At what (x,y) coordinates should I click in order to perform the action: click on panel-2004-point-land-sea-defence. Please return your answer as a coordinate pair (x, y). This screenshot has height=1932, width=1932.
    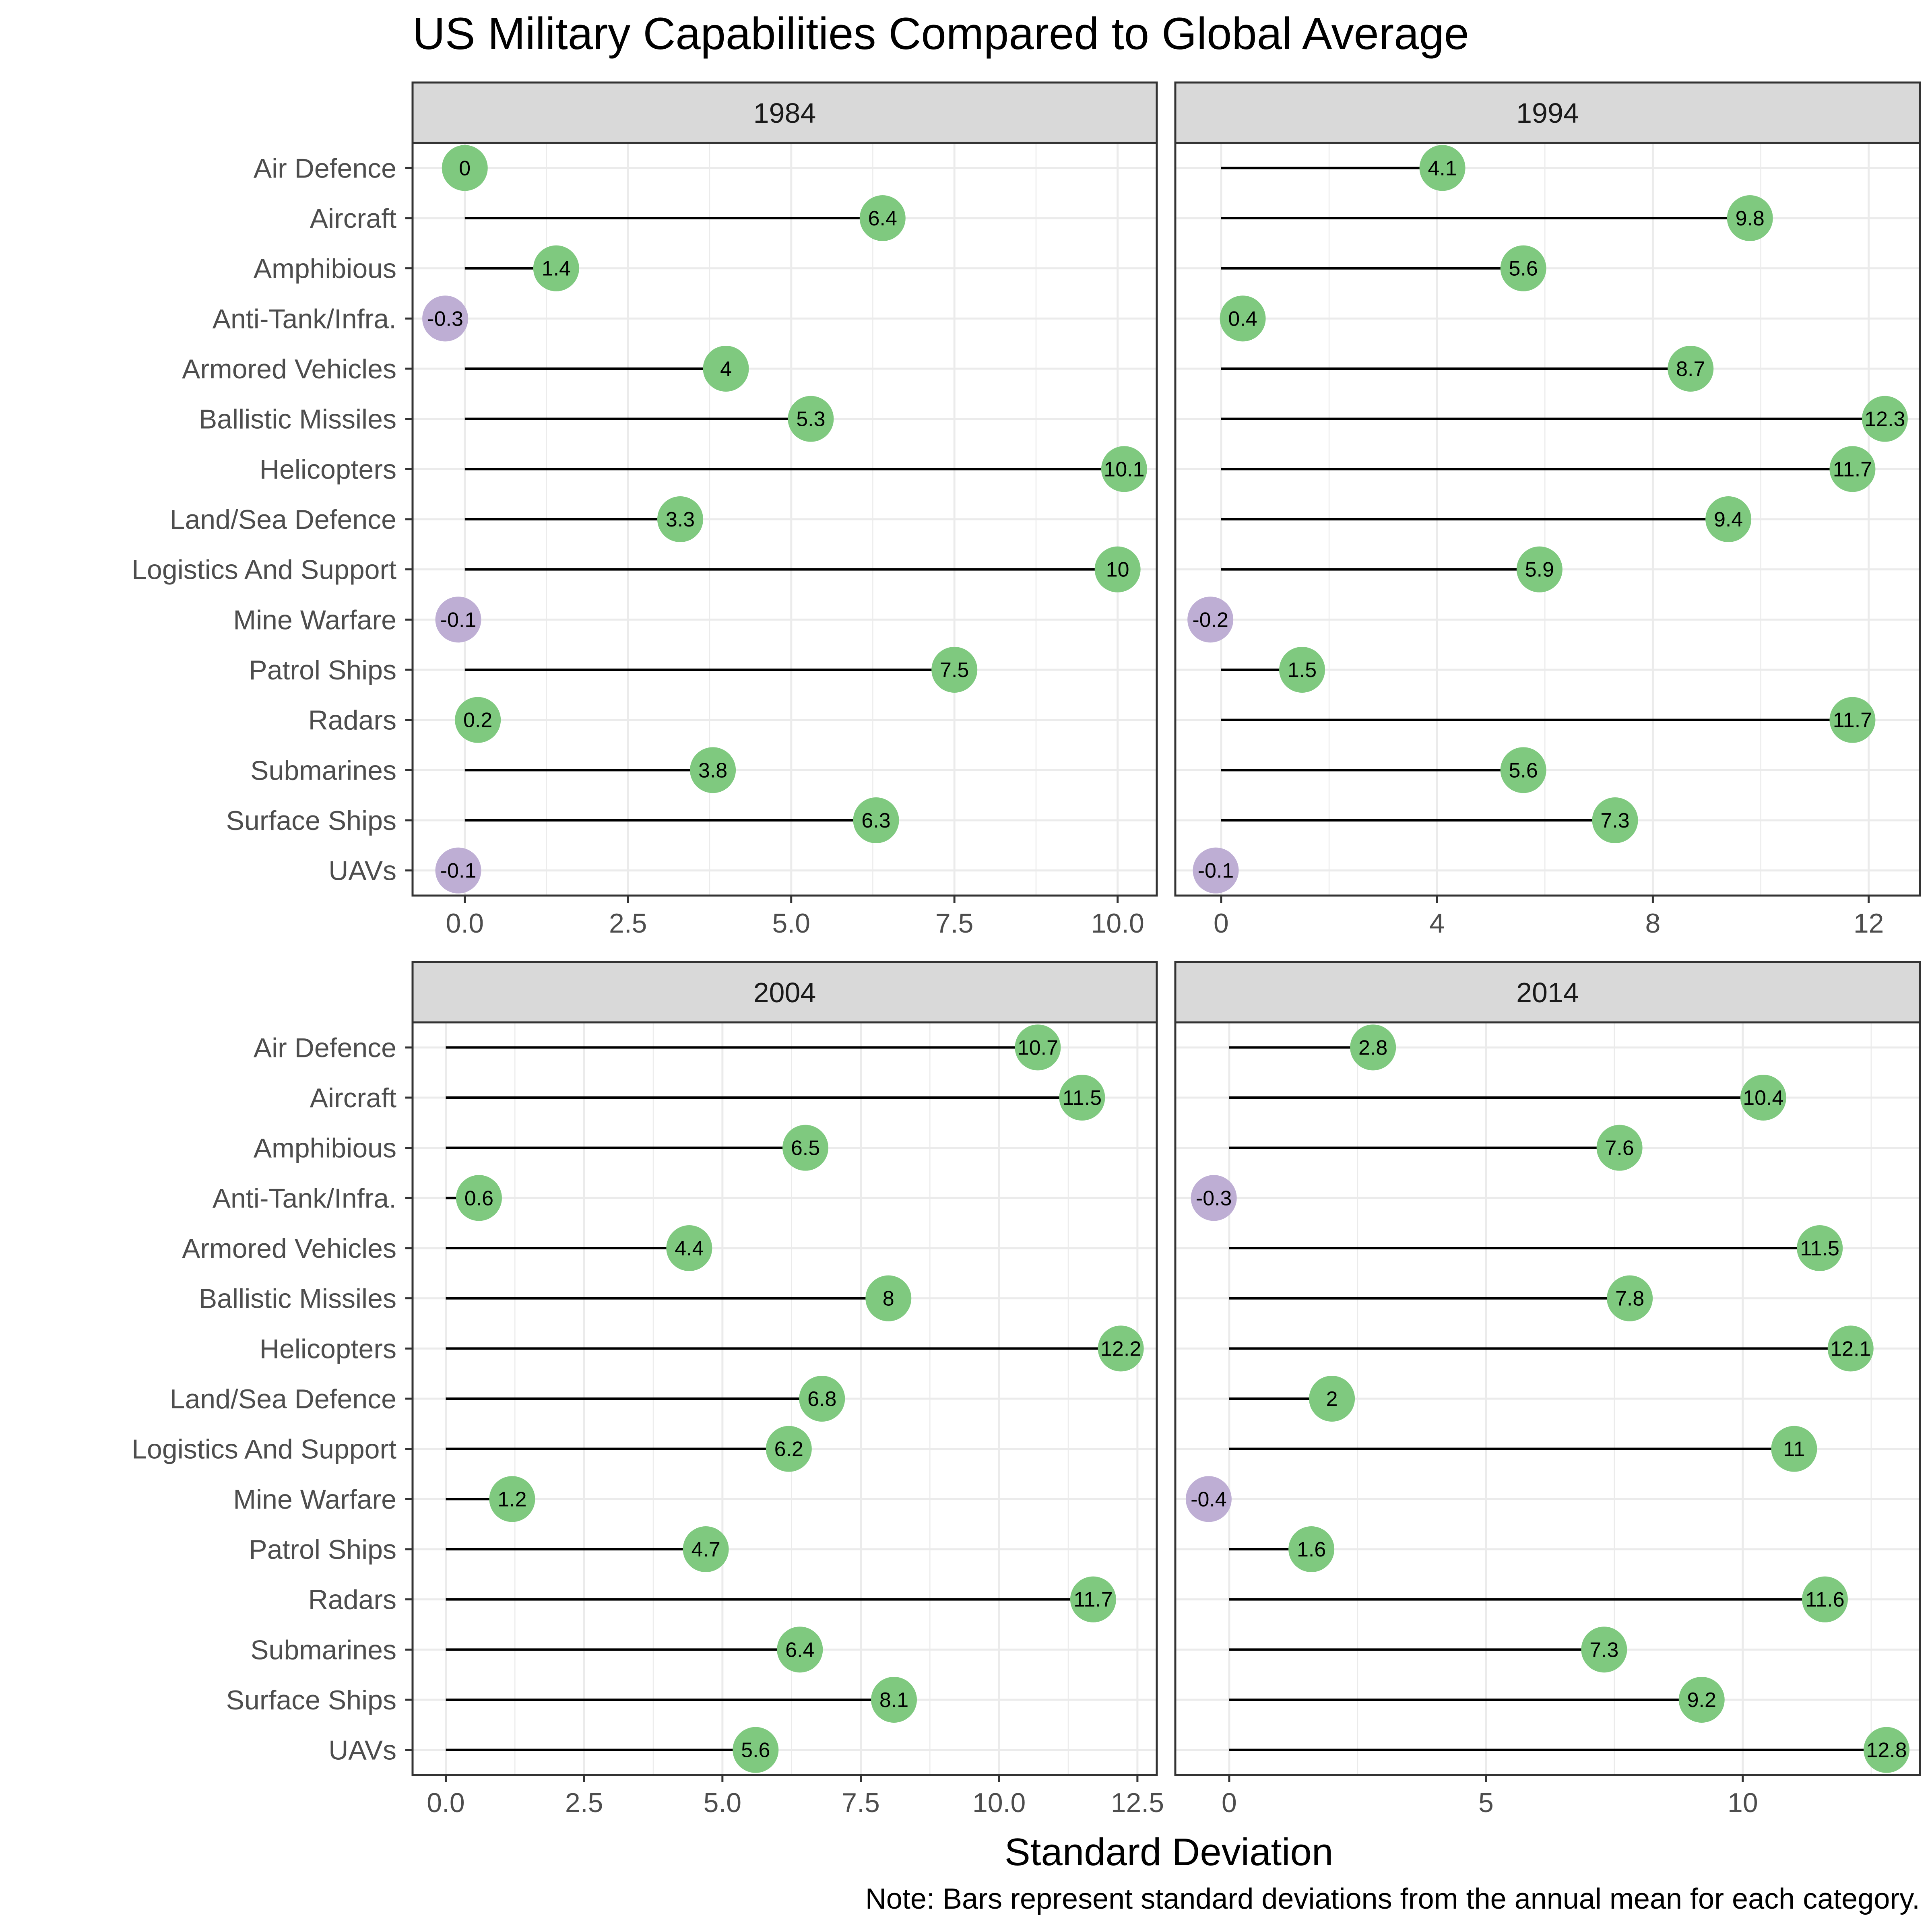
    Looking at the image, I should click on (822, 1399).